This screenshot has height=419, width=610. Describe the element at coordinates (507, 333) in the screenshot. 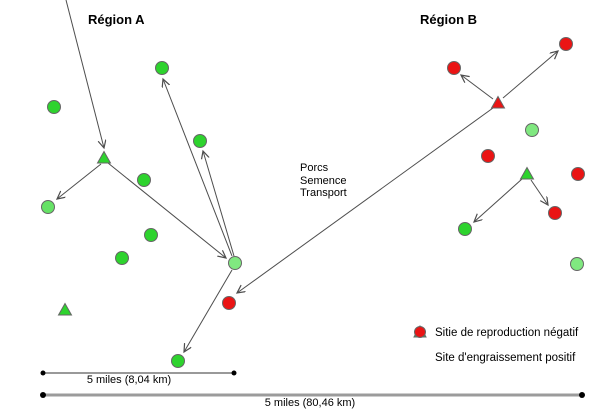

I see `legend-label: Sitie de reproduction négatif` at that location.